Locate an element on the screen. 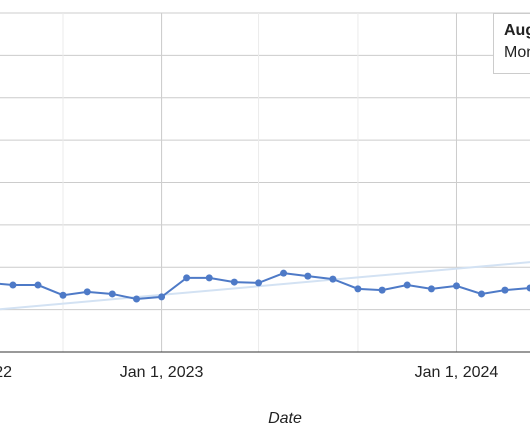 This screenshot has height=442, width=530. tooltip-title: Aug is located at coordinates (517, 30).